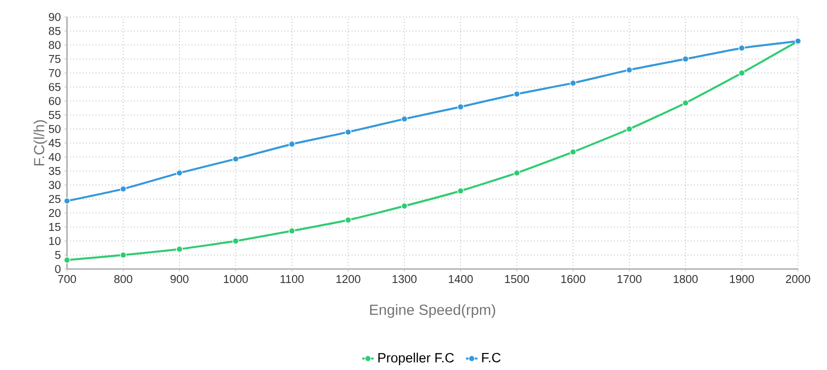  I want to click on y-tick-label: 90, so click(54, 17).